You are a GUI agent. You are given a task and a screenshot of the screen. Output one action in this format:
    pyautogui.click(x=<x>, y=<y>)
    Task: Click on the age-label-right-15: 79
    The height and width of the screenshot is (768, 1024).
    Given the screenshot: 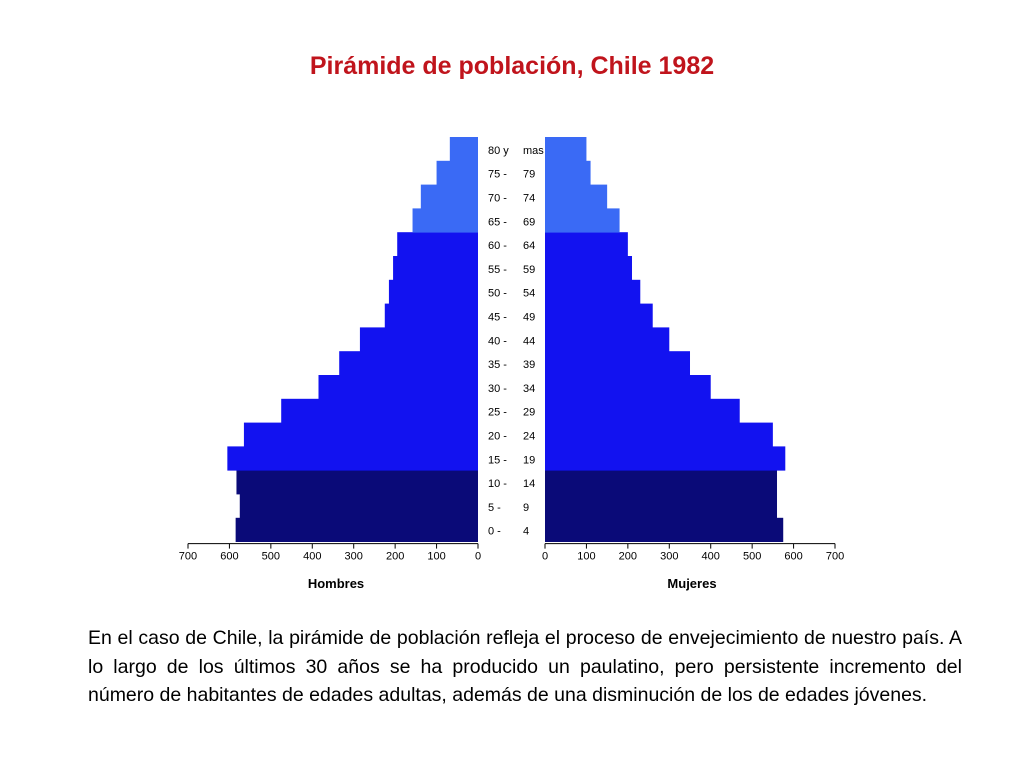 What is the action you would take?
    pyautogui.click(x=529, y=175)
    